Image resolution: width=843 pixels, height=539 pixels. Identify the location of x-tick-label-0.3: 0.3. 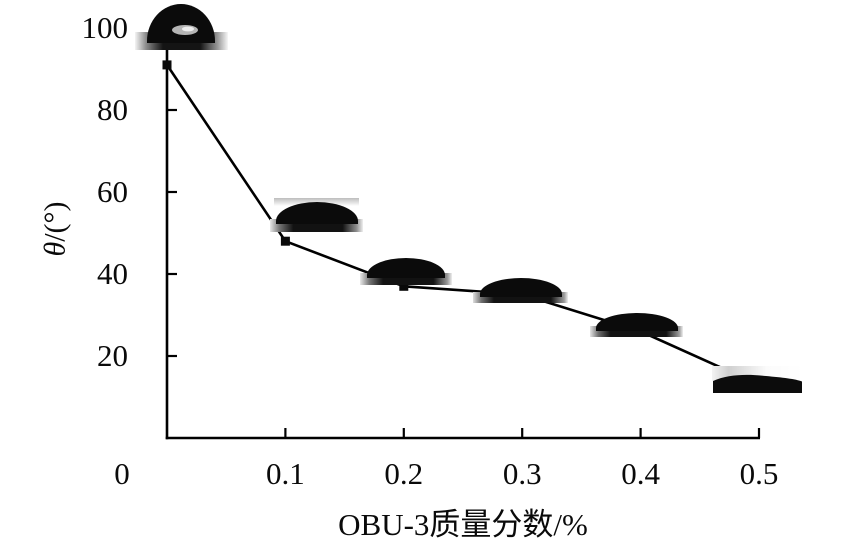
(522, 473).